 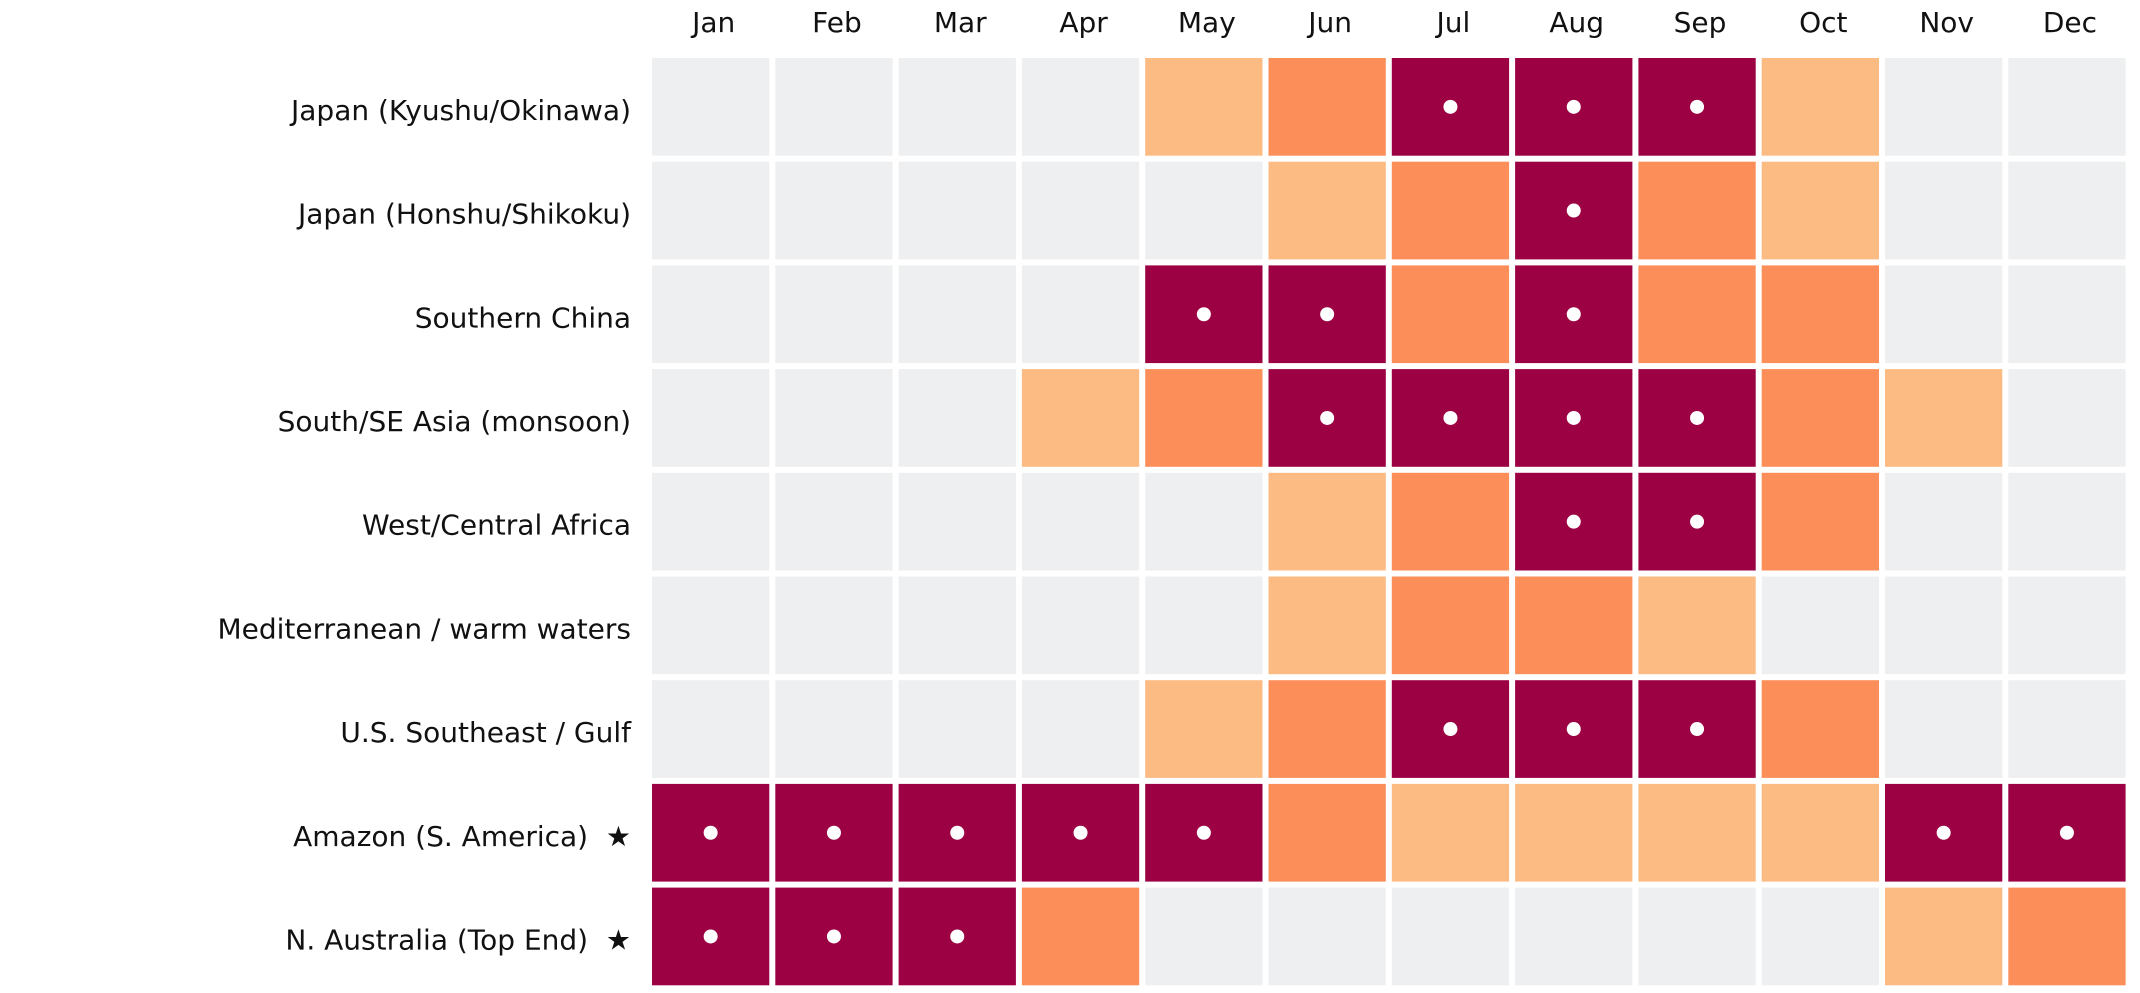 I want to click on region-label: West/Central Africa, so click(x=496, y=525).